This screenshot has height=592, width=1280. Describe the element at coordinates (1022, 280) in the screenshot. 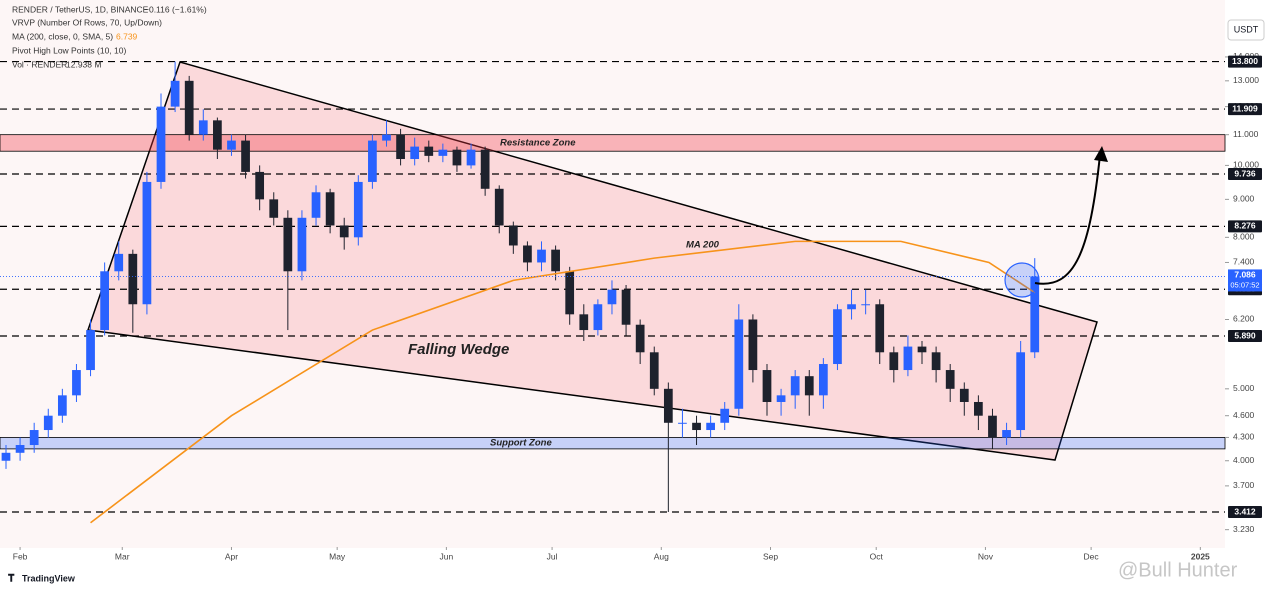

I see `highlight-circle` at that location.